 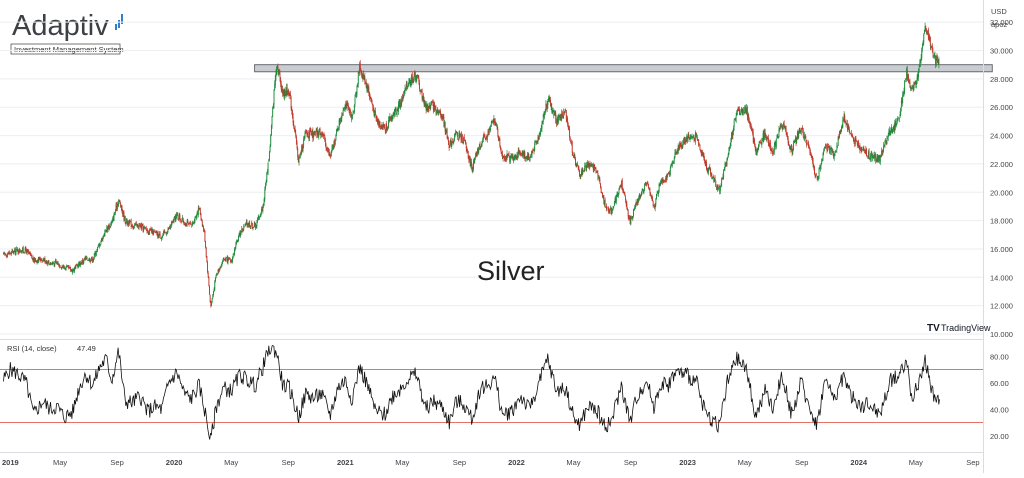 What do you see at coordinates (999, 409) in the screenshot?
I see `rsi-tick-label: 40.00` at bounding box center [999, 409].